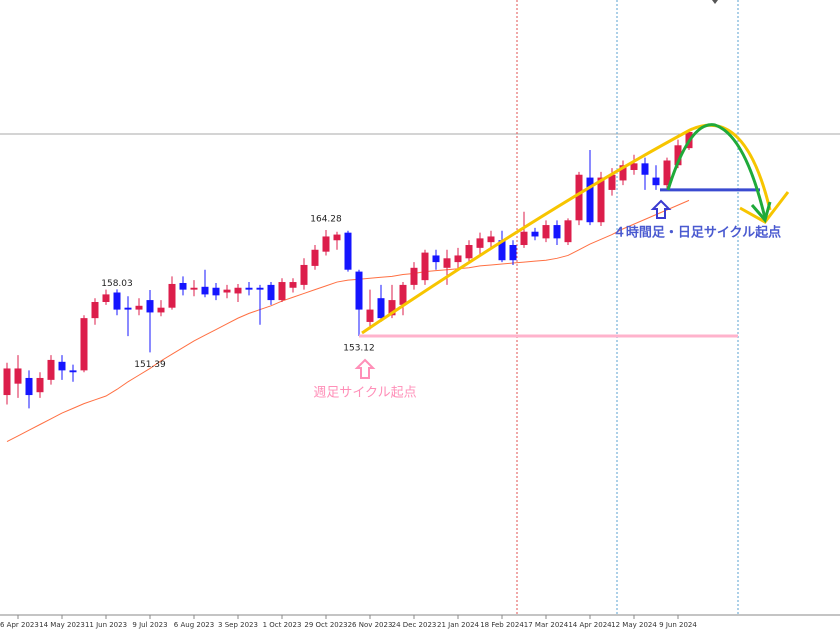 Image resolution: width=840 pixels, height=630 pixels. What do you see at coordinates (194, 625) in the screenshot?
I see `x-tick-label: 6 Aug 2023` at bounding box center [194, 625].